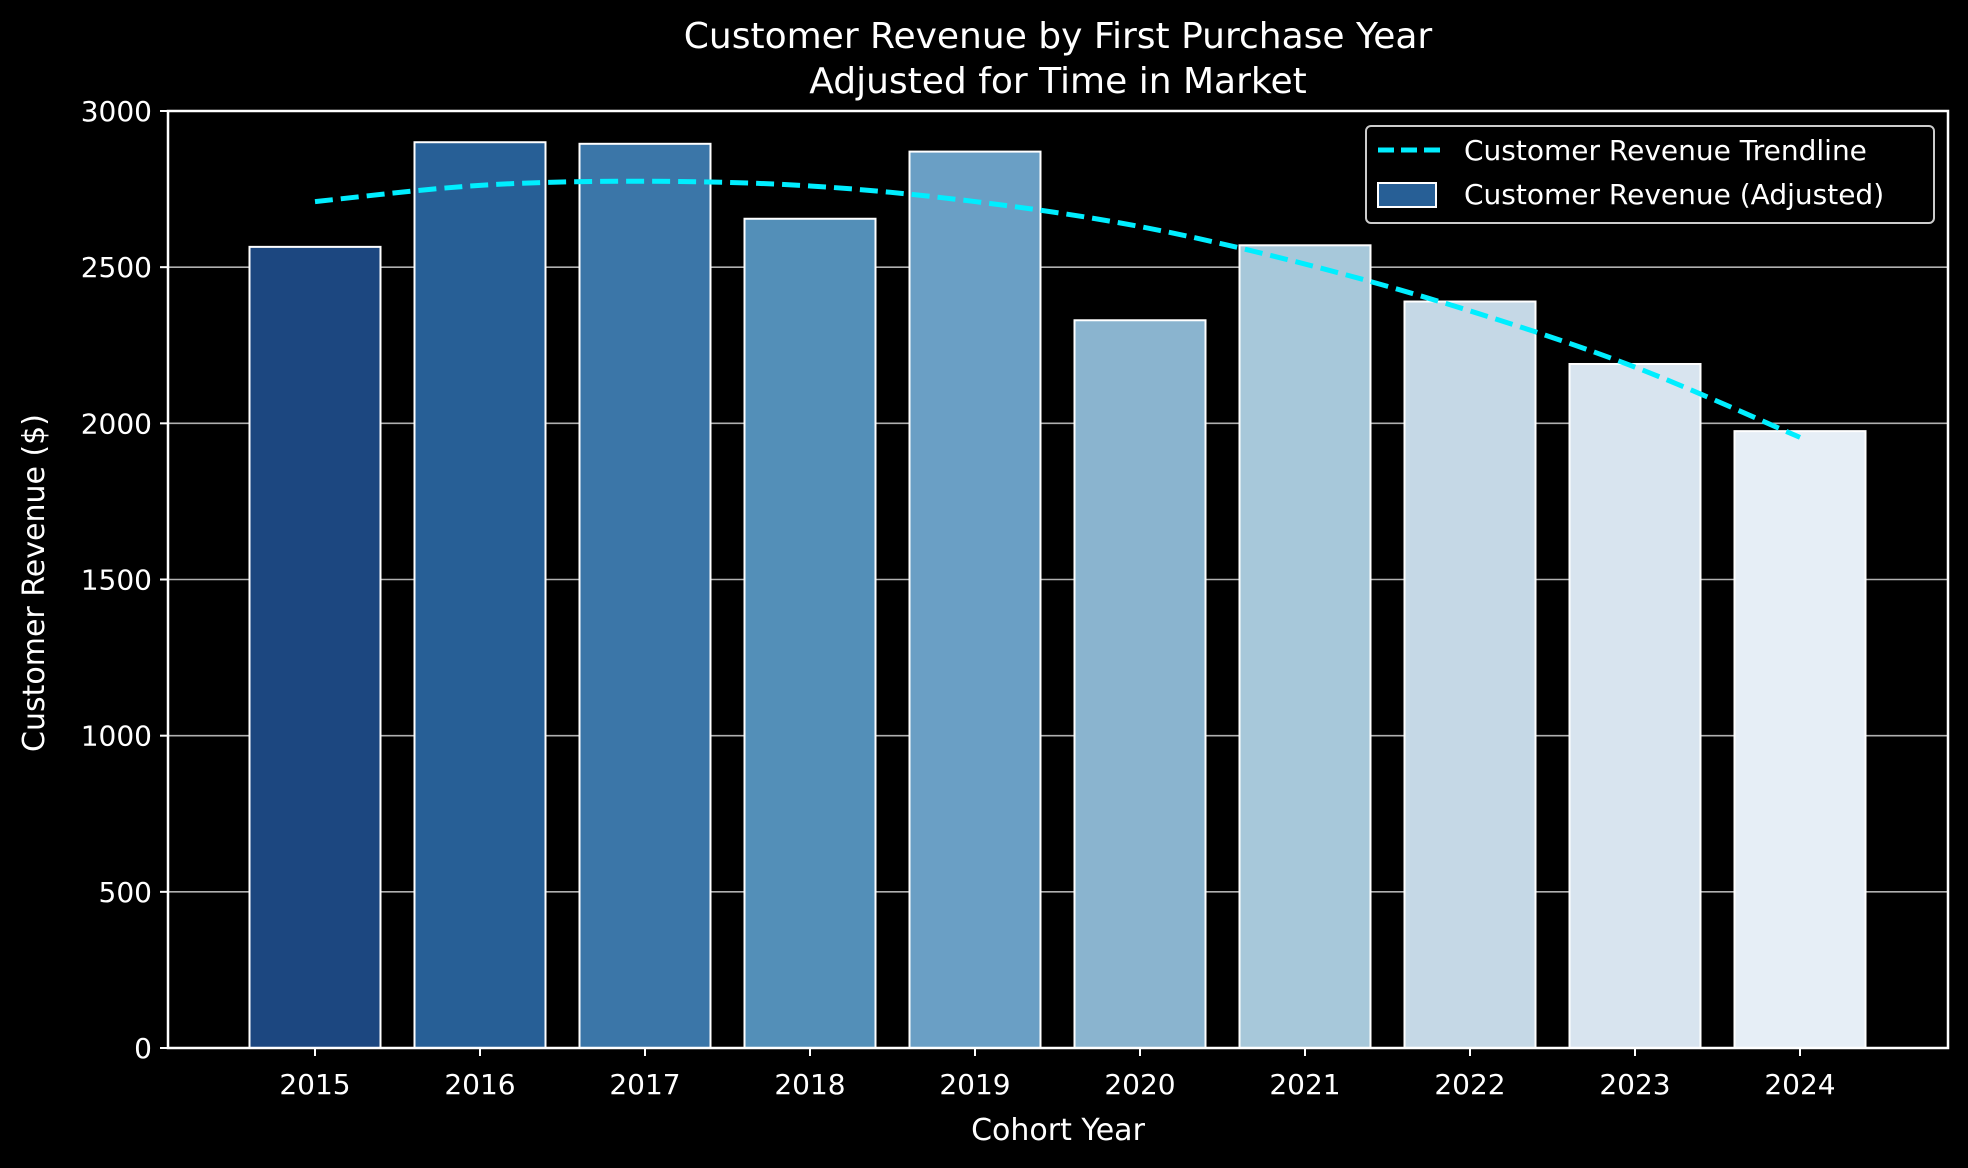  What do you see at coordinates (116, 267) in the screenshot?
I see `y-tick-label: 2500` at bounding box center [116, 267].